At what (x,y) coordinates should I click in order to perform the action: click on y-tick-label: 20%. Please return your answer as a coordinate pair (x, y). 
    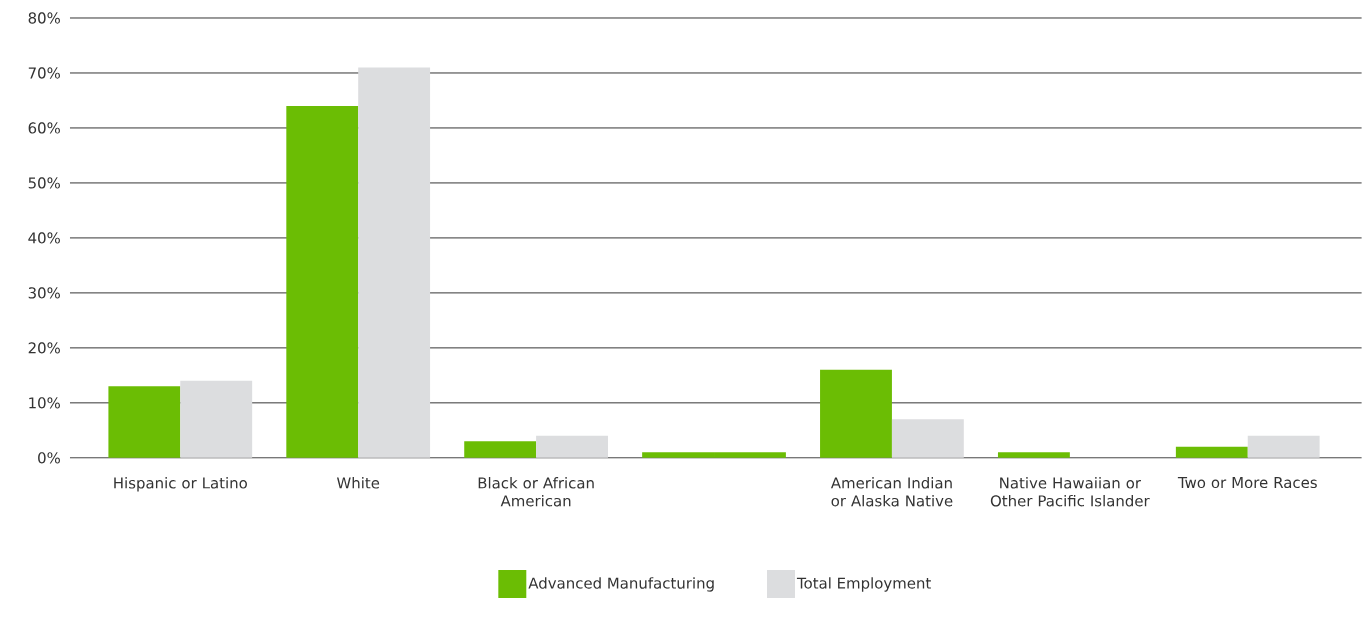
    Looking at the image, I should click on (44, 348).